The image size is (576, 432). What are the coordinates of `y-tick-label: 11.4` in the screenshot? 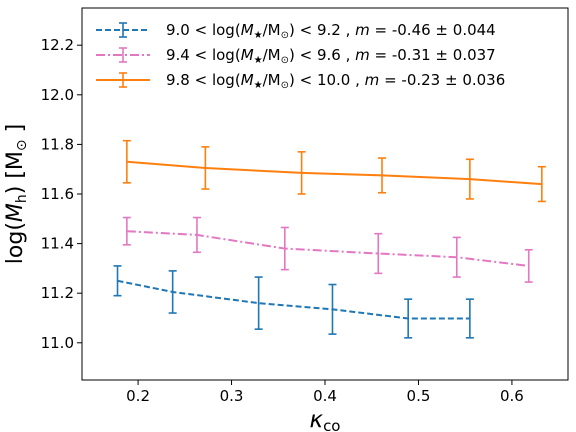 It's located at (57, 244).